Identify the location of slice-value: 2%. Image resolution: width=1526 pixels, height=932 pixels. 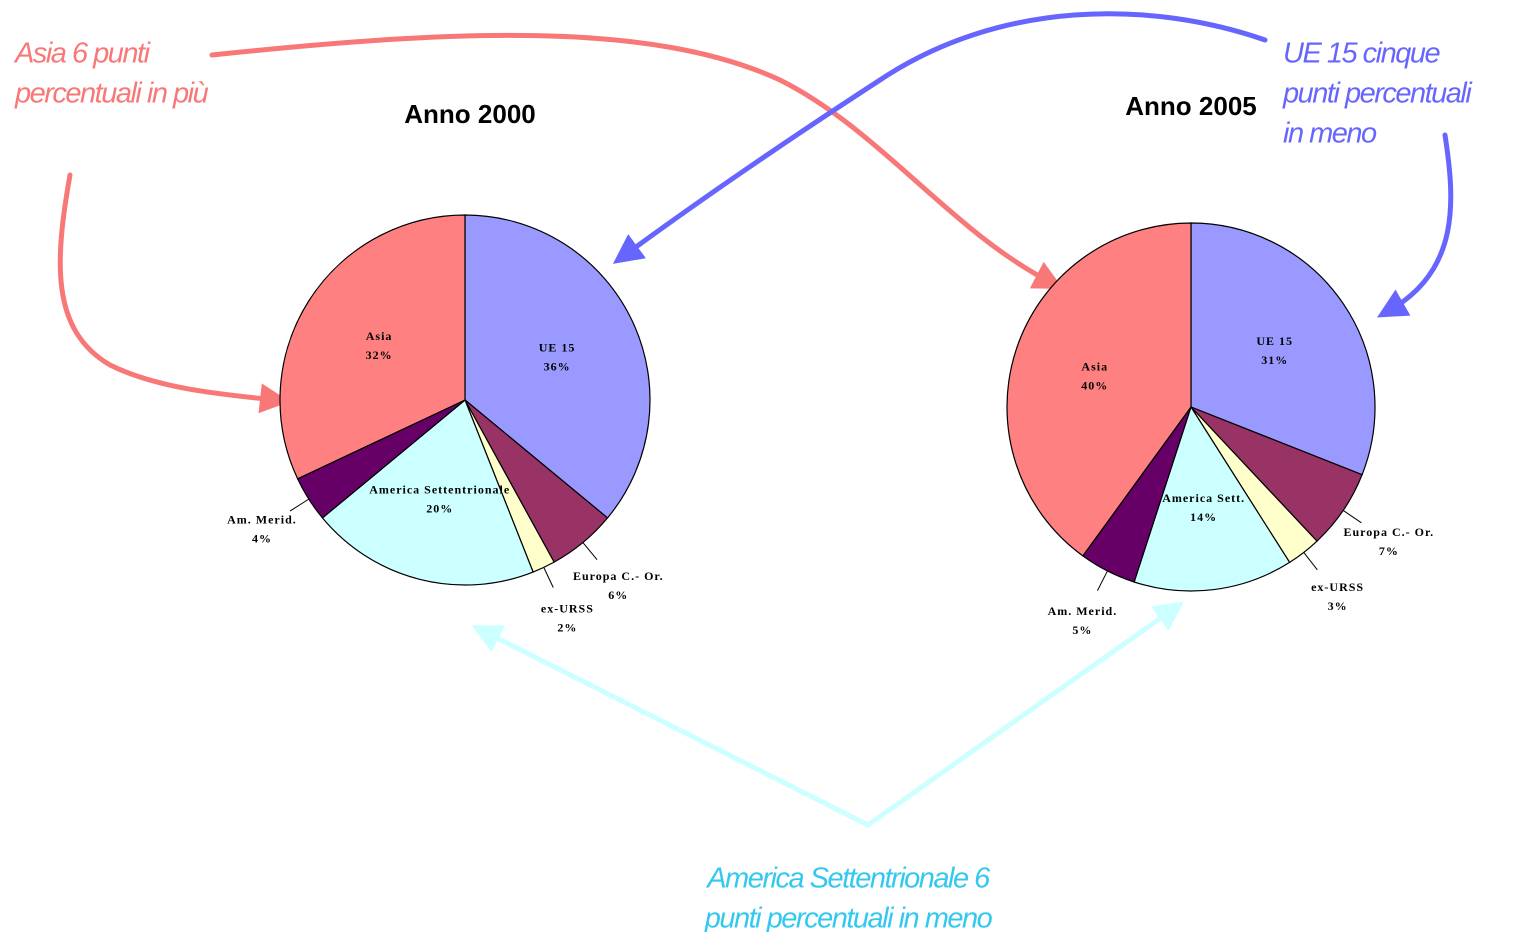
(567, 627).